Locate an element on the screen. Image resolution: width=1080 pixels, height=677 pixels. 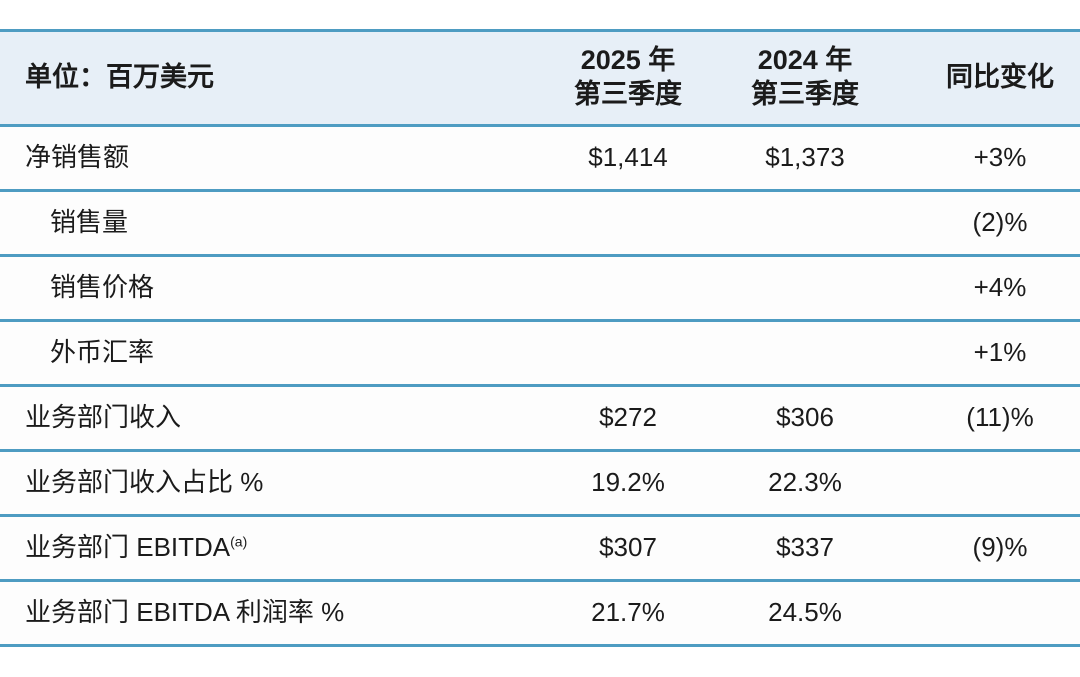
row-label: 净销售额 is located at coordinates (77, 157).